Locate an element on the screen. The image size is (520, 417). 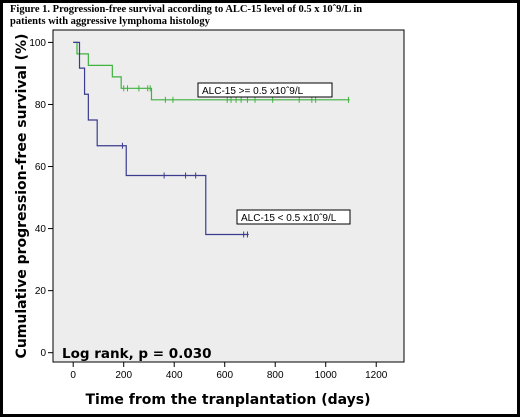
series-label-low-box is located at coordinates (293, 217).